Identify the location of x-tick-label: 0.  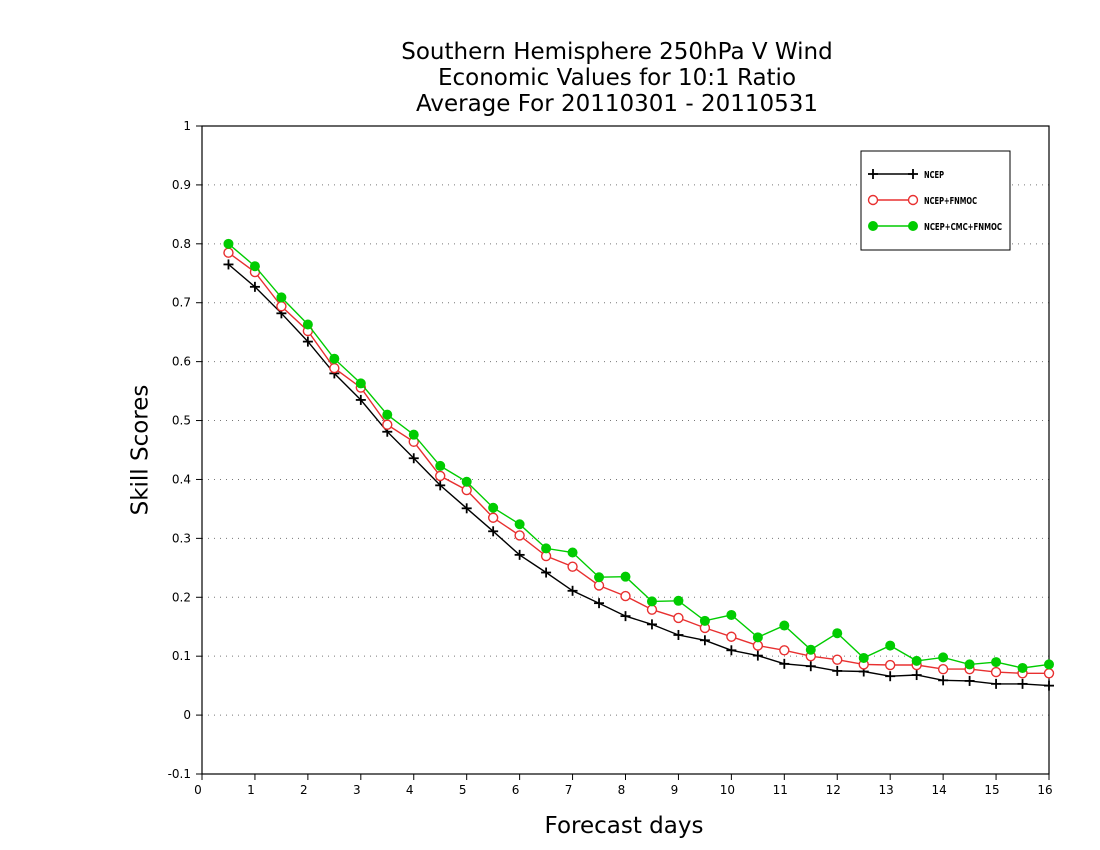
(198, 790).